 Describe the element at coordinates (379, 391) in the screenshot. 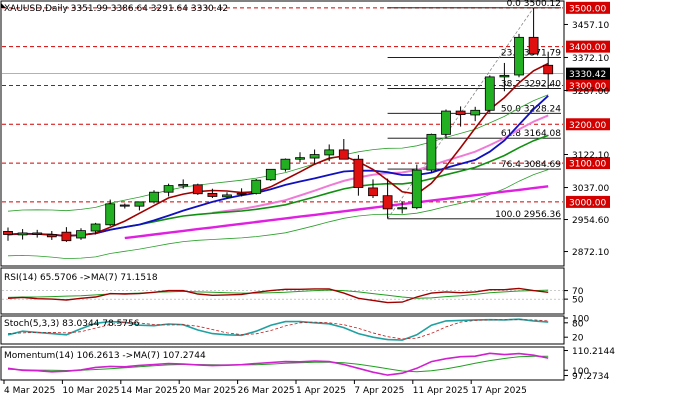

I see `x-tick-label: 7 Apr 2025` at that location.